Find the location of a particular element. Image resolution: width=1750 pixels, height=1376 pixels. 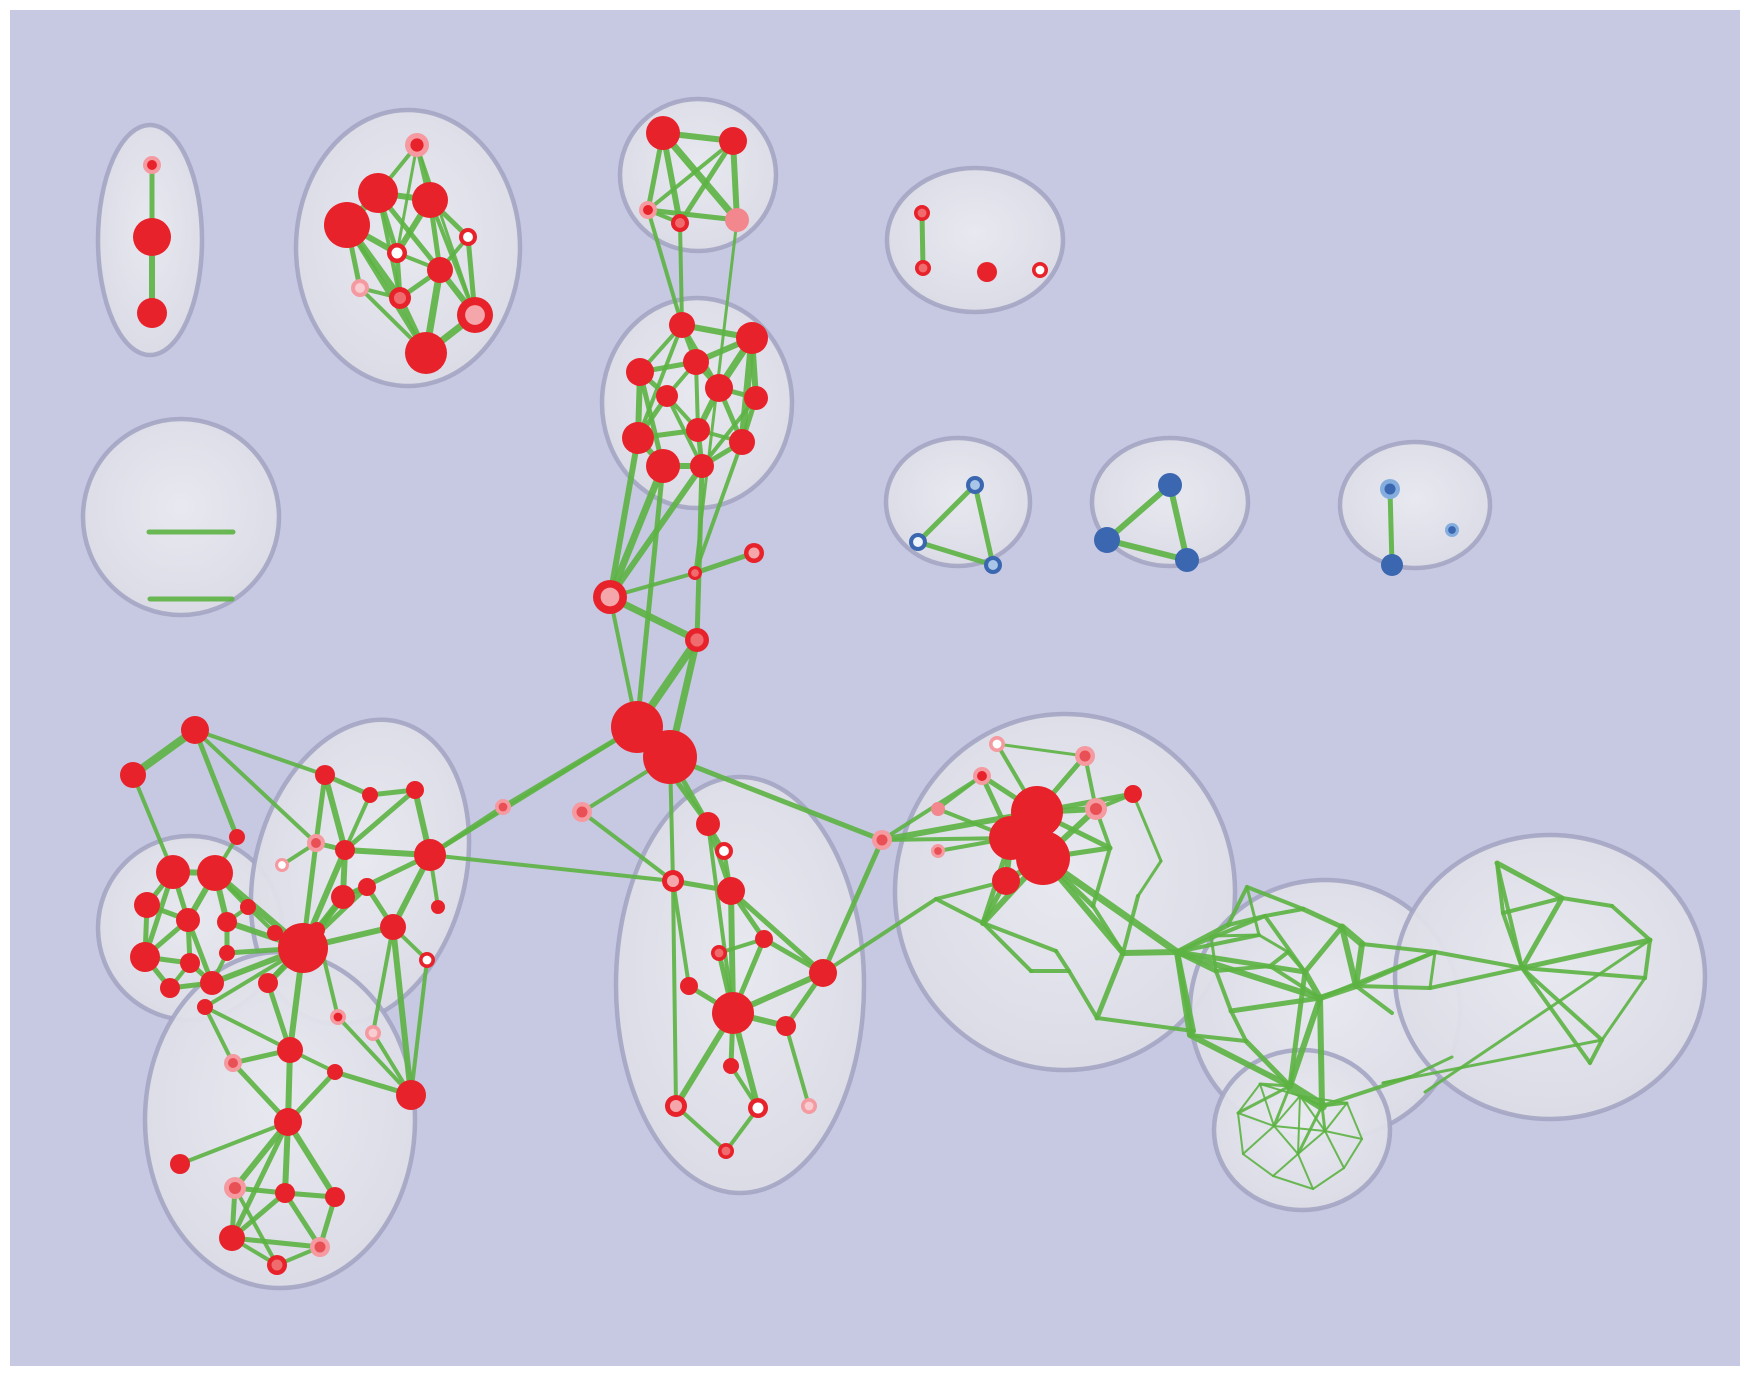

cluster-ellipse-nucleotide-metabolism is located at coordinates (181, 517).